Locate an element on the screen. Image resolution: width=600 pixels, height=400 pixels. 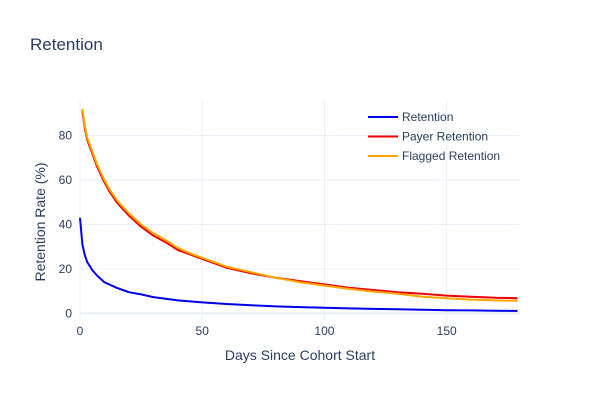
legend-item: Retention is located at coordinates (410, 117).